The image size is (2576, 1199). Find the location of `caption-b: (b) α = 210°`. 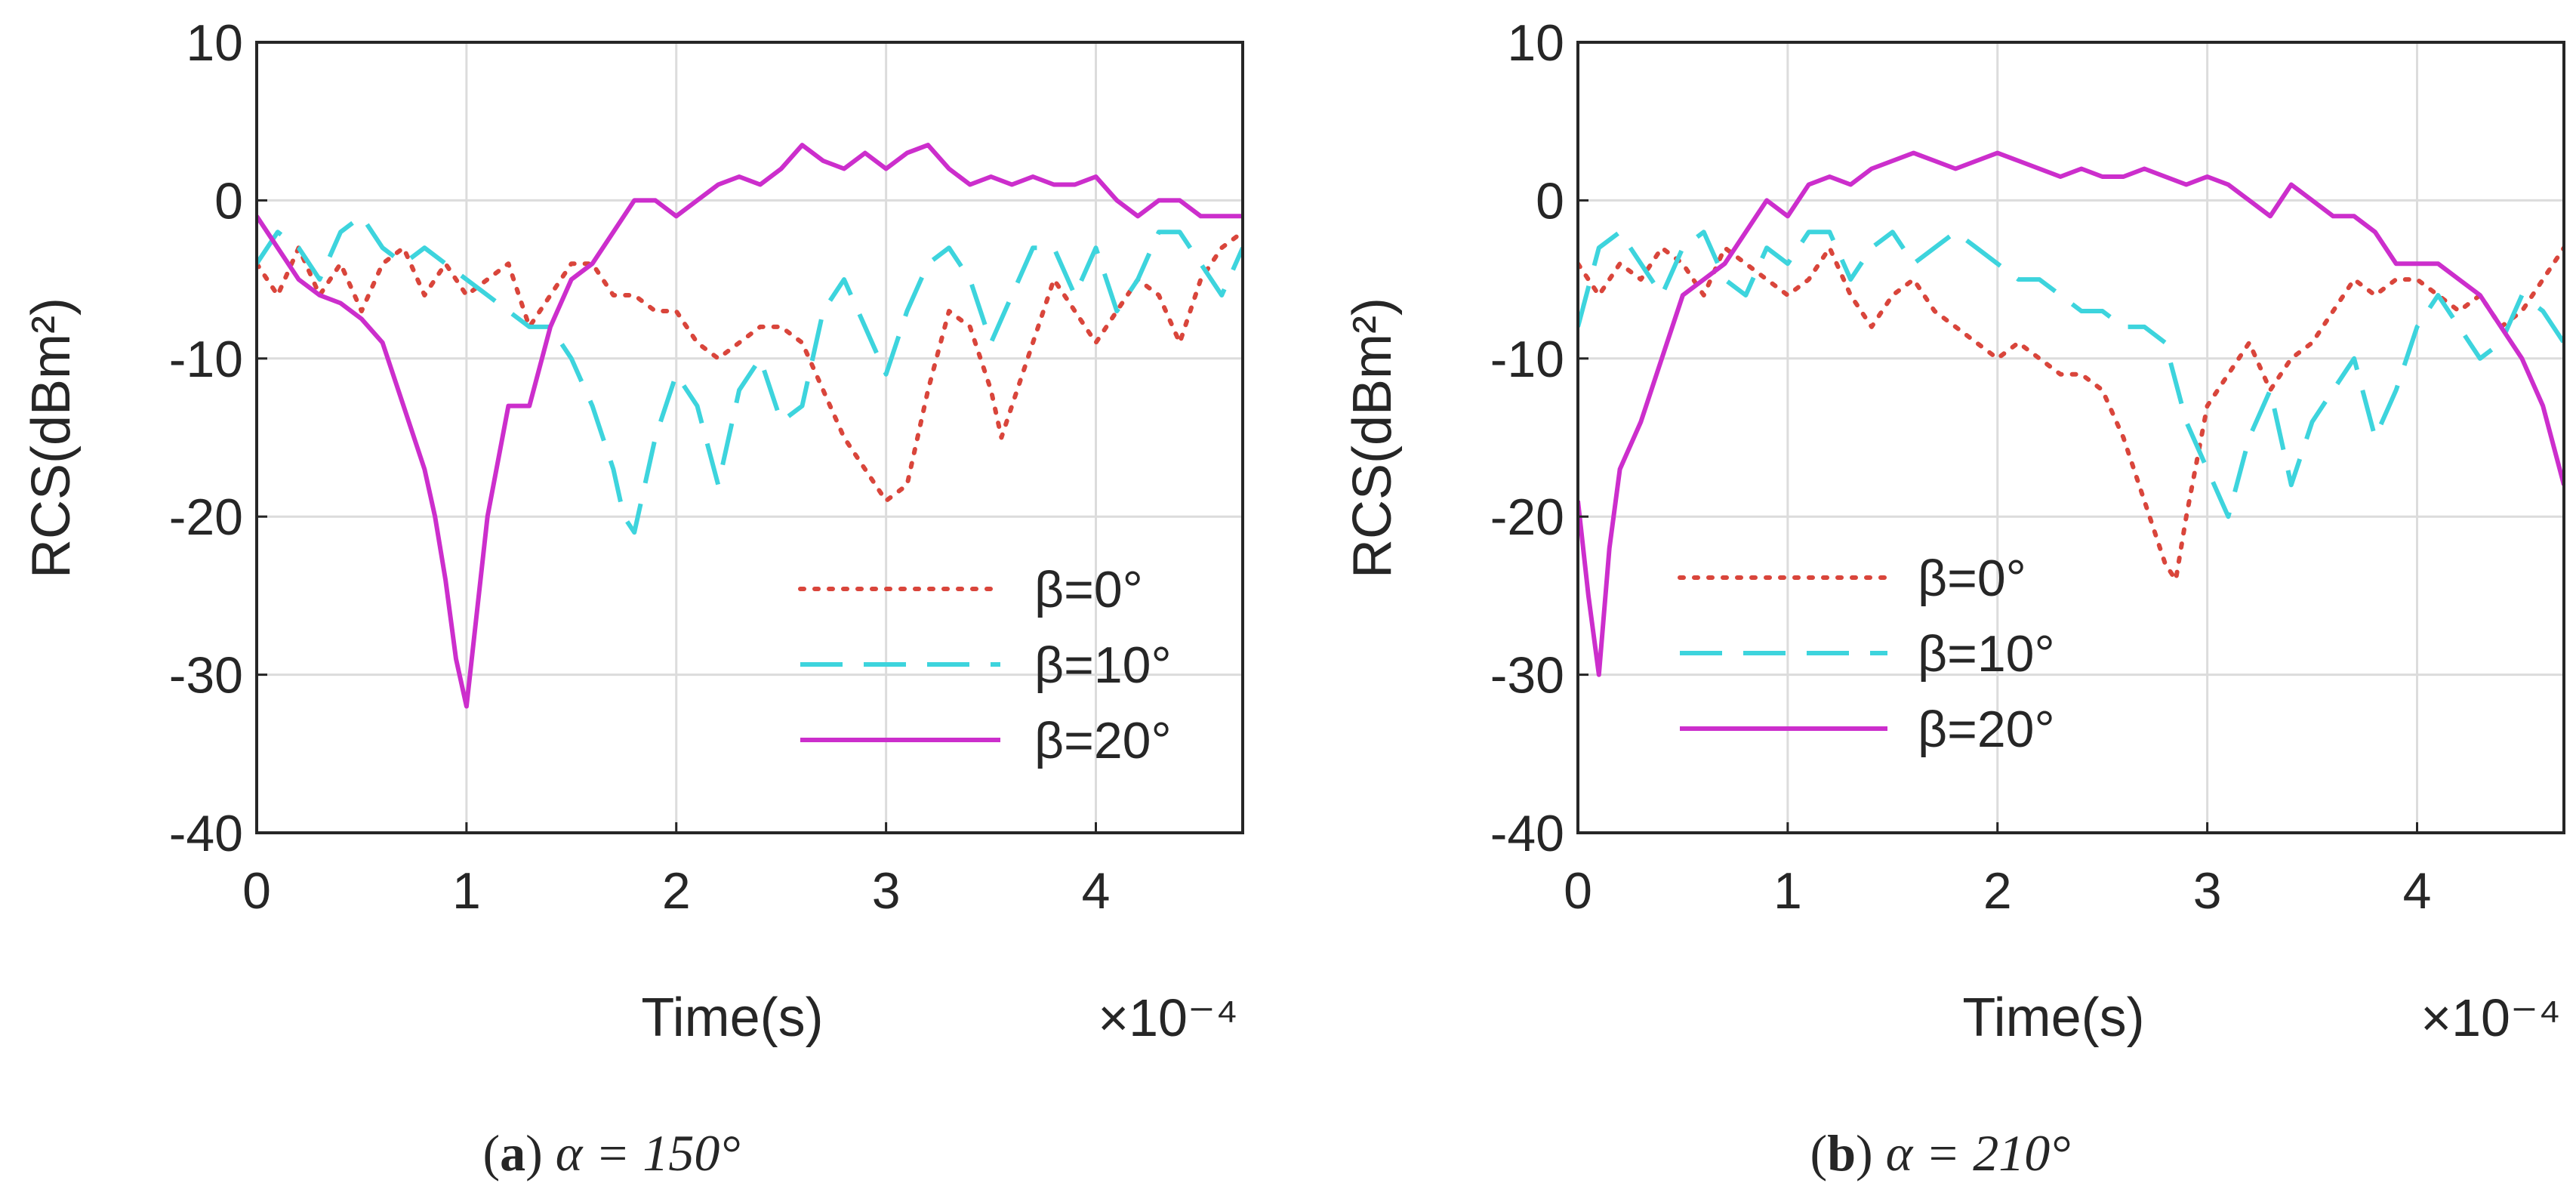

caption-b: (b) α = 210° is located at coordinates (1940, 1153).